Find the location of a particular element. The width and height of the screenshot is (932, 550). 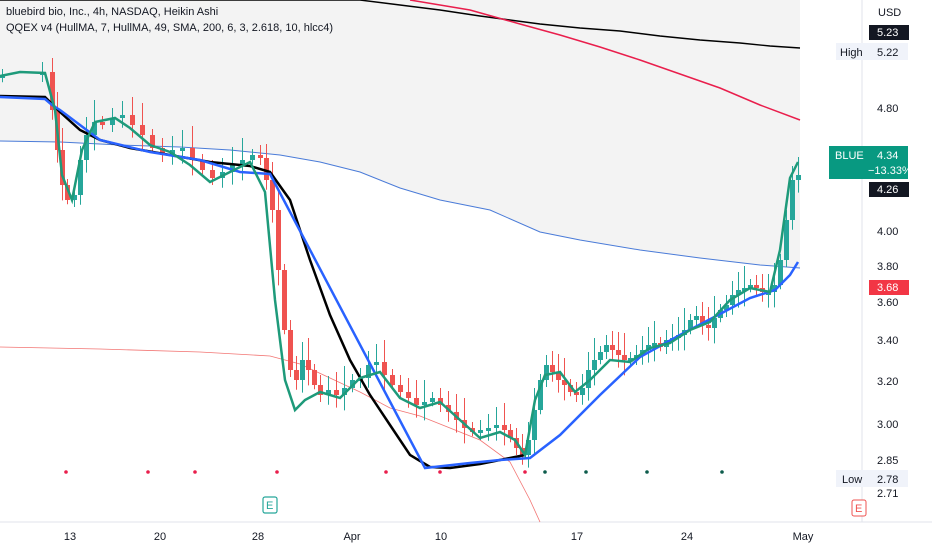

y-tick-label: 3.60 is located at coordinates (887, 303).